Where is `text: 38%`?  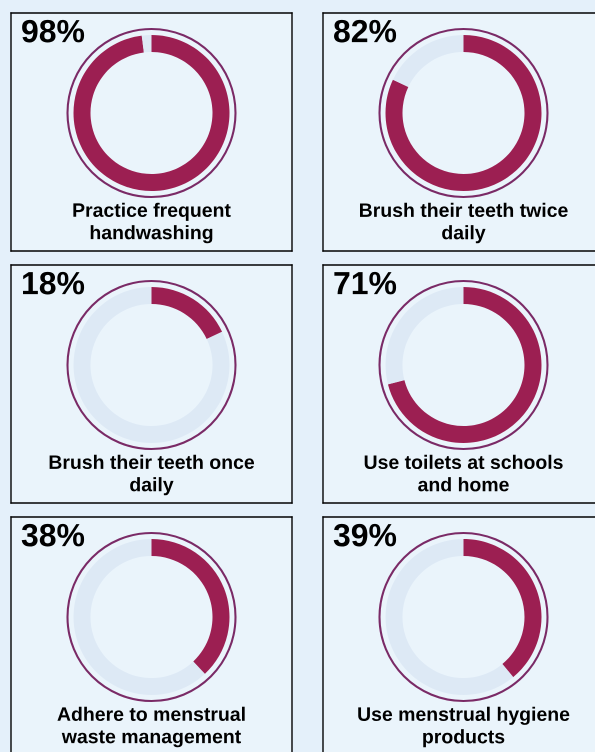
text: 38% is located at coordinates (53, 535).